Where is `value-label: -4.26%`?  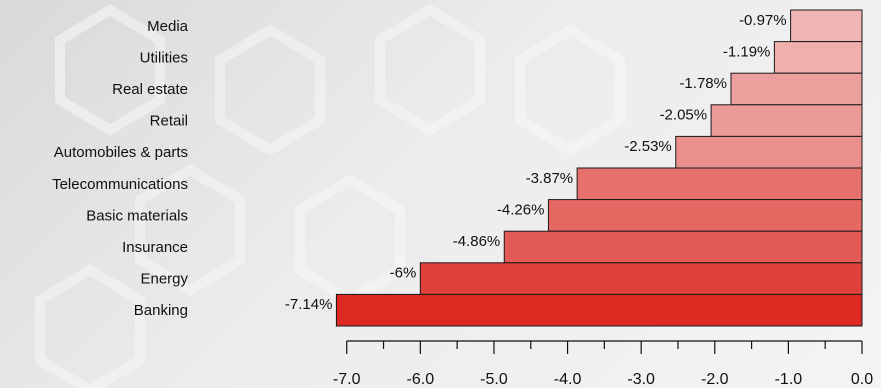
value-label: -4.26% is located at coordinates (521, 209).